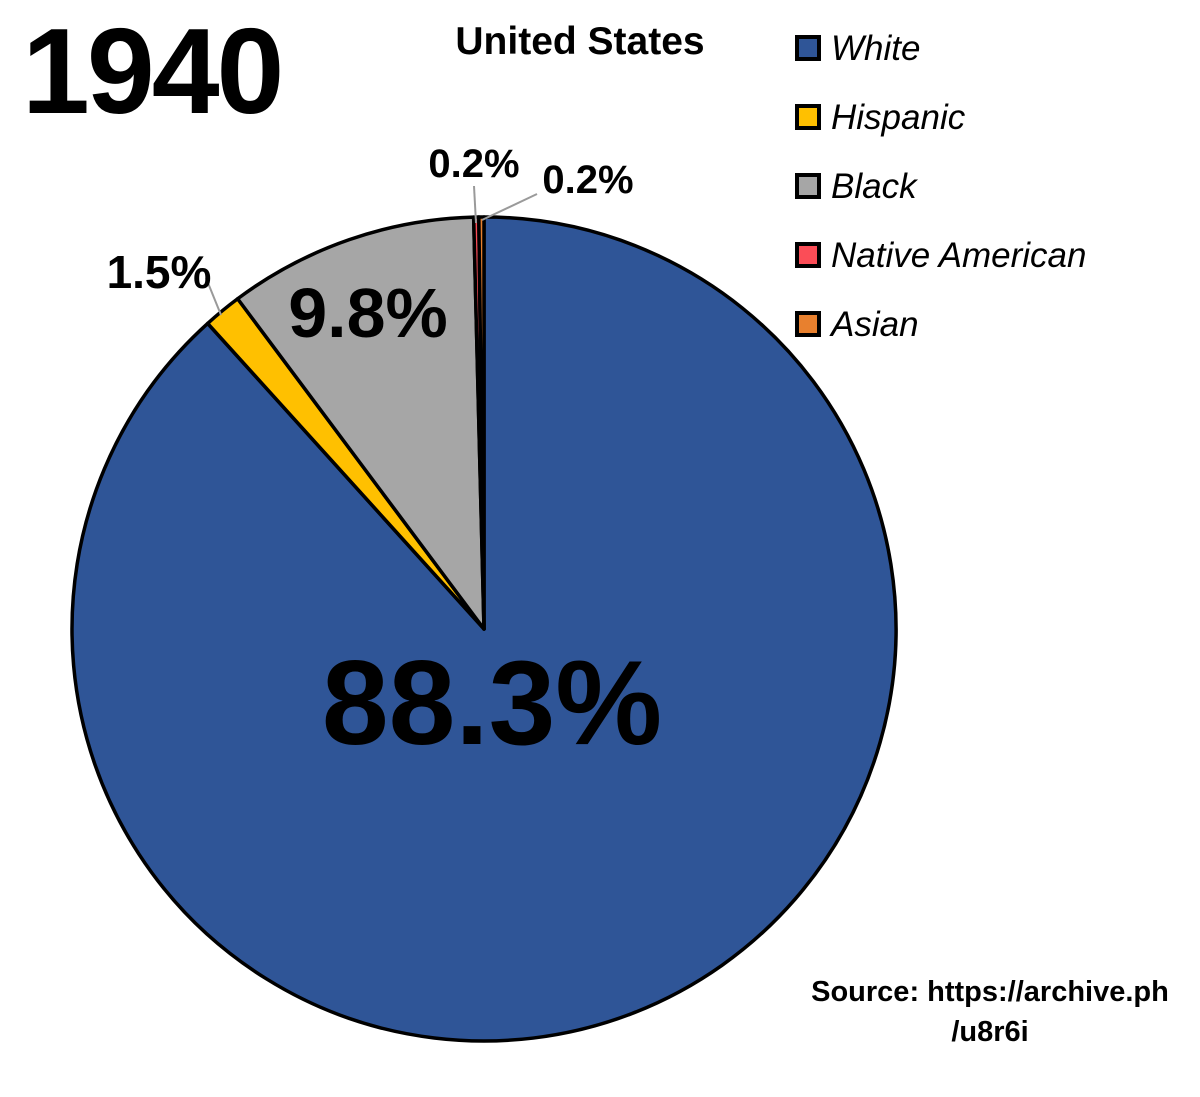 The height and width of the screenshot is (1097, 1200). Describe the element at coordinates (368, 313) in the screenshot. I see `pie-label-black: 9.8%` at that location.